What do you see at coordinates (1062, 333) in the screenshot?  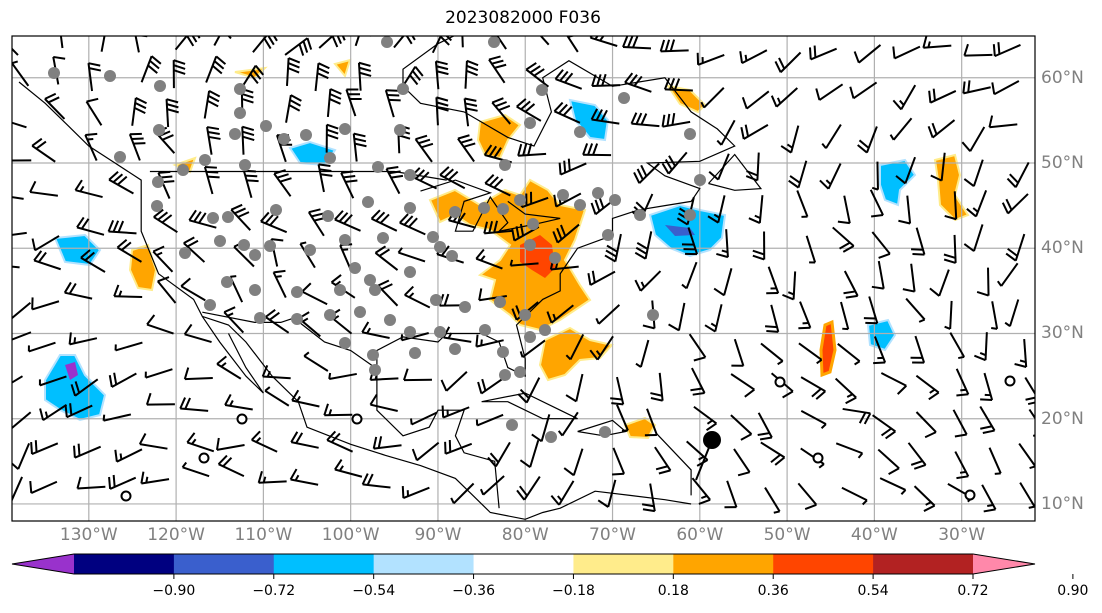 I see `lat-label: 30°N` at bounding box center [1062, 333].